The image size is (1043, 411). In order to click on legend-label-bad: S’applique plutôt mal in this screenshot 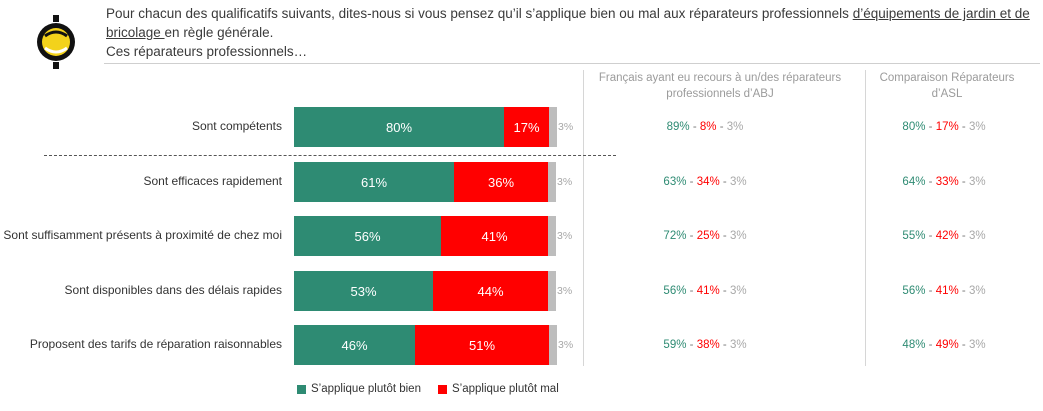, I will do `click(505, 389)`.